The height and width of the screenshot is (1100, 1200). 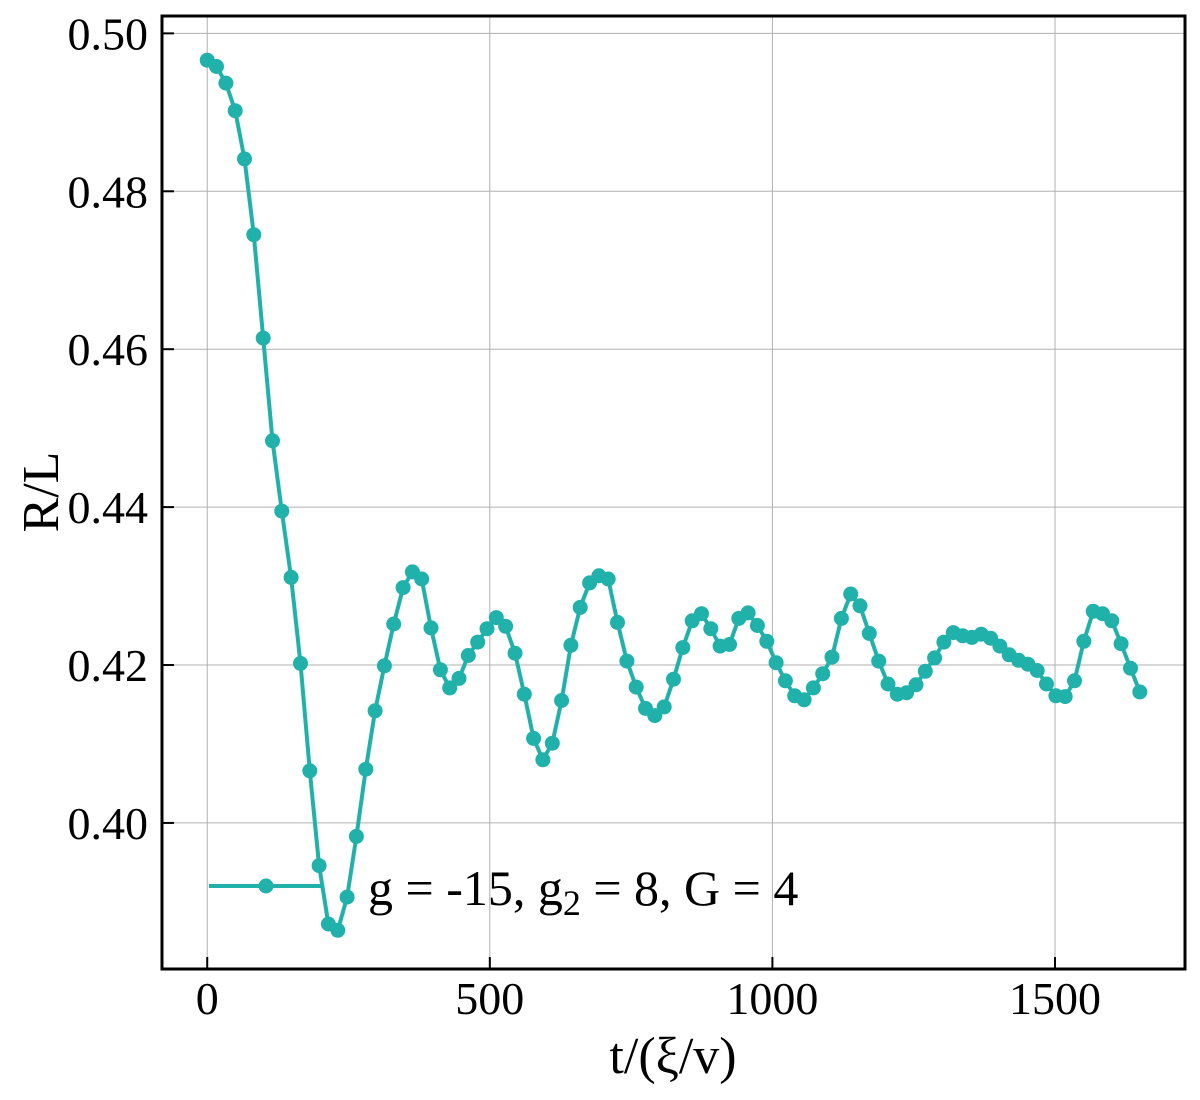 What do you see at coordinates (108, 33) in the screenshot?
I see `y-tick-label: 0.50` at bounding box center [108, 33].